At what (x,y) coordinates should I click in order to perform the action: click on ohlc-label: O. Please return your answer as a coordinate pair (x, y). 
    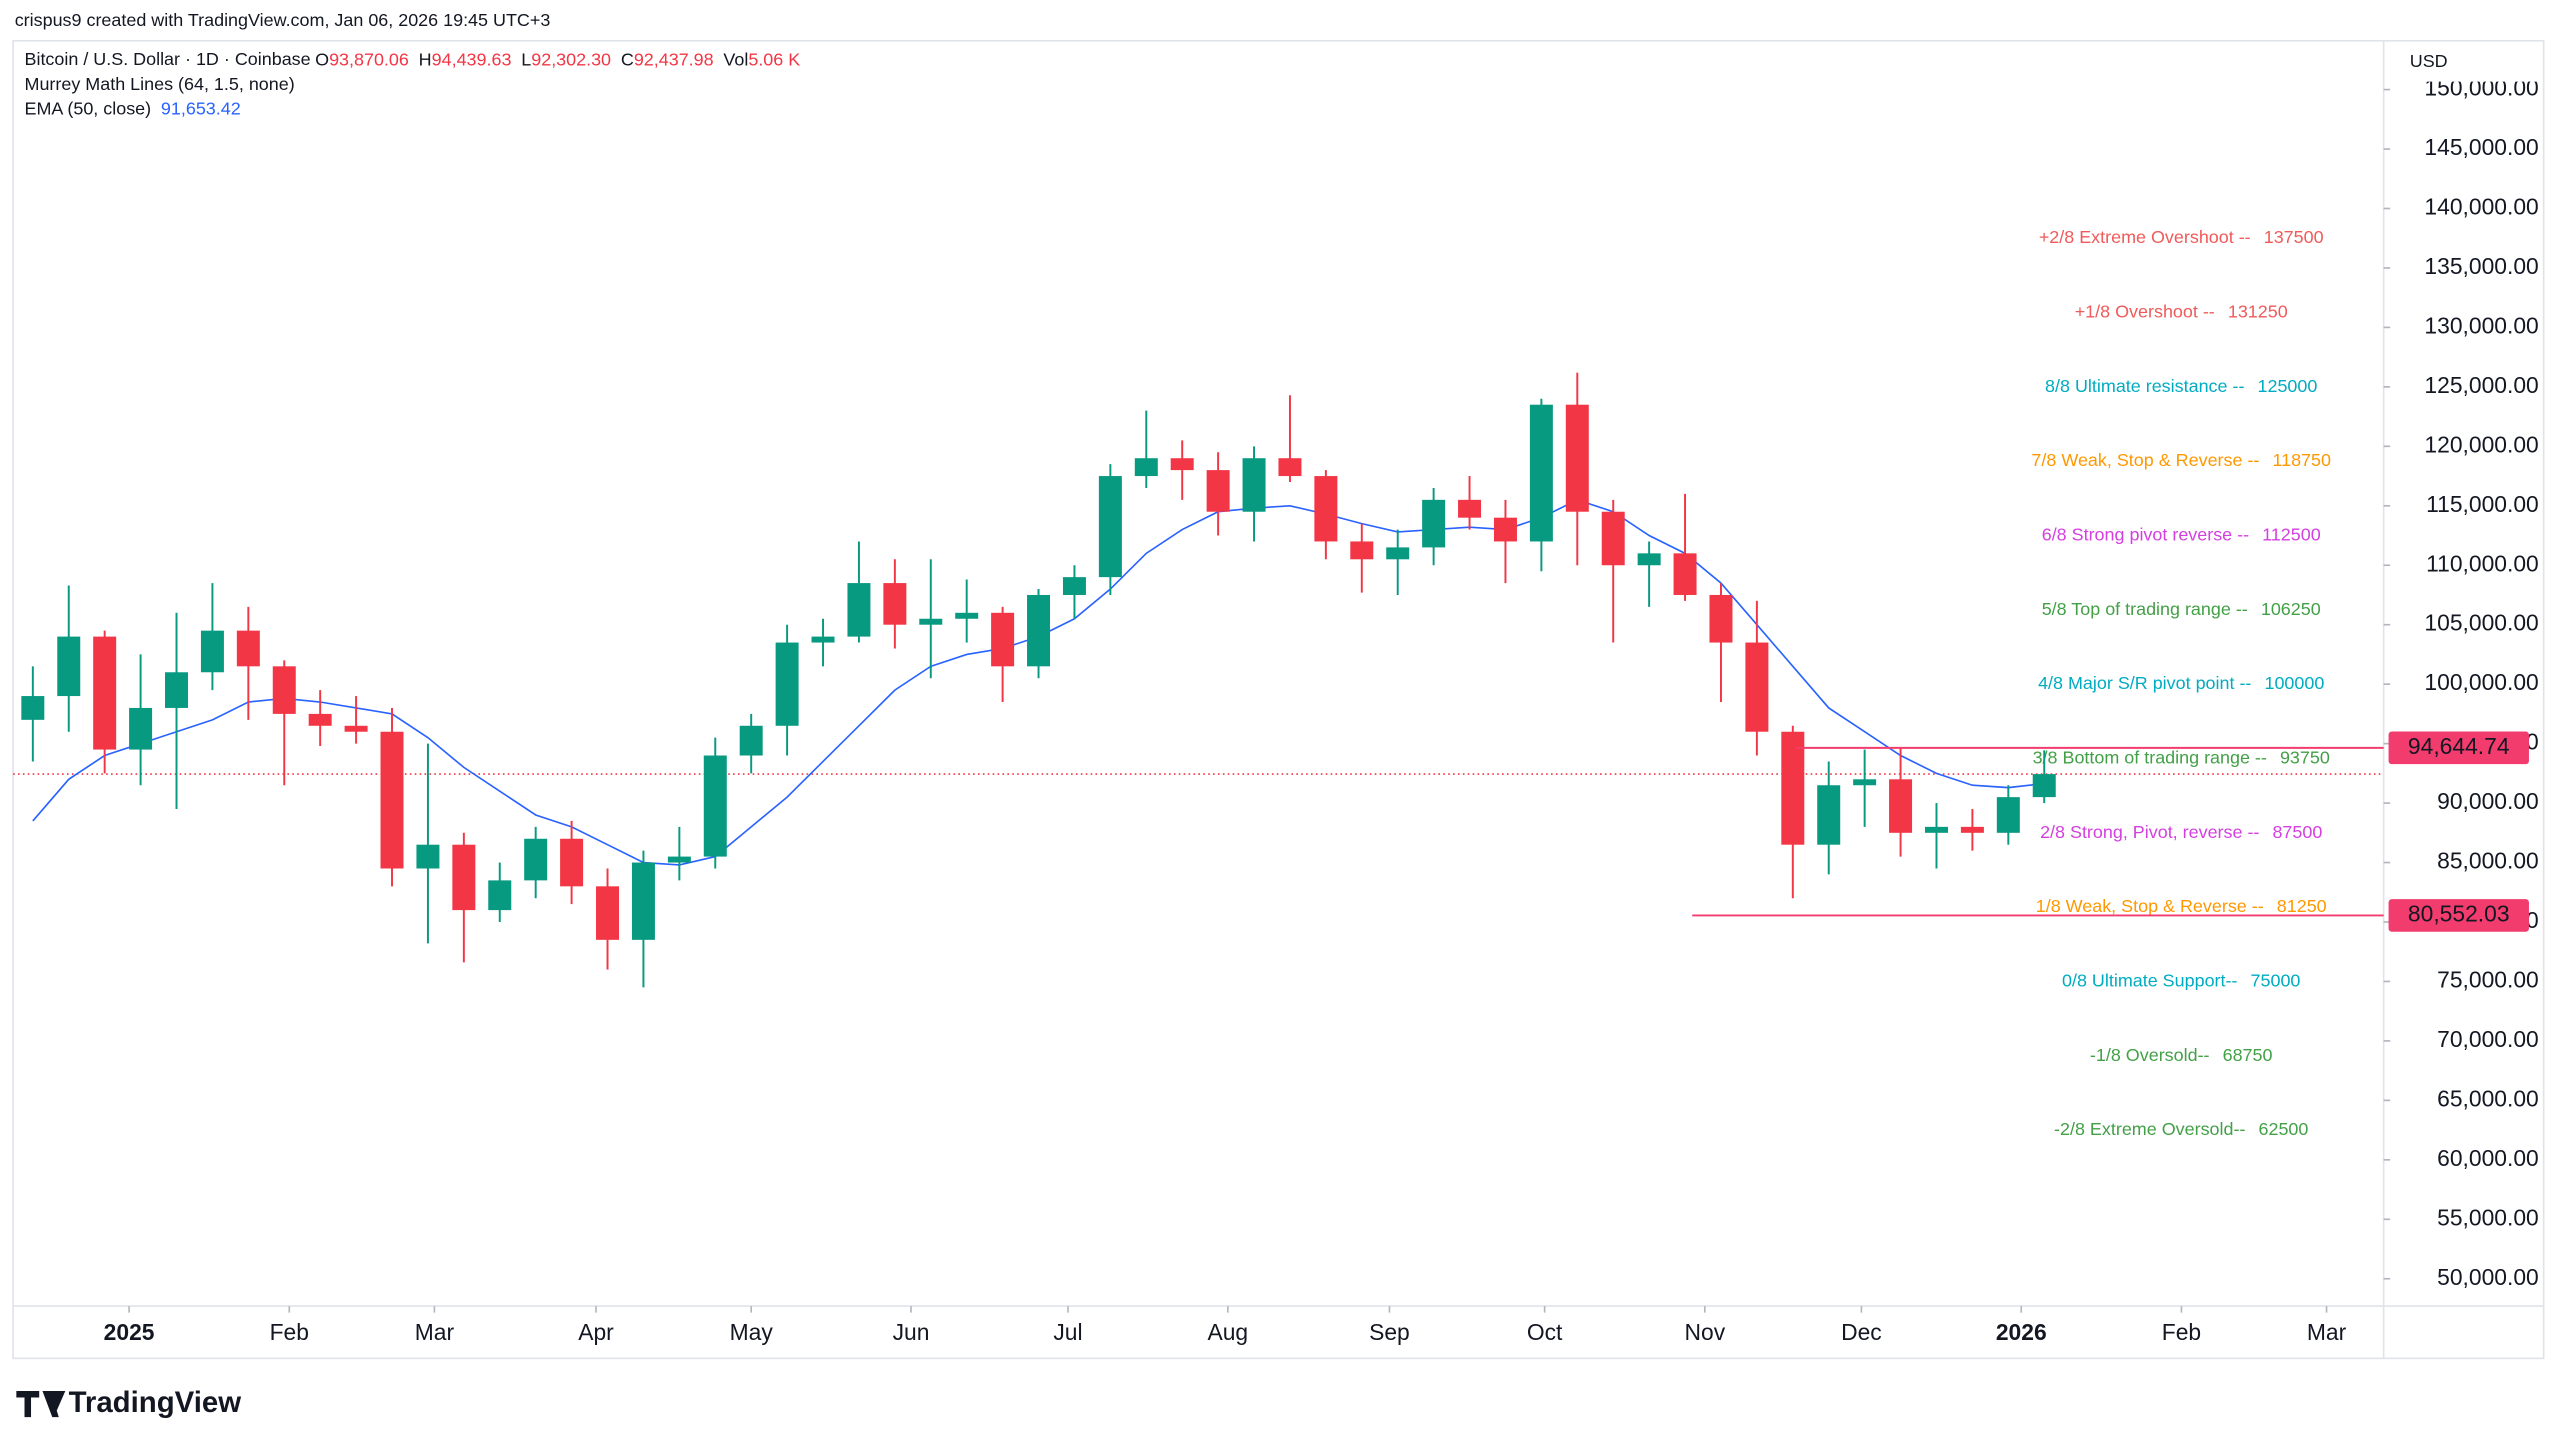
    Looking at the image, I should click on (322, 59).